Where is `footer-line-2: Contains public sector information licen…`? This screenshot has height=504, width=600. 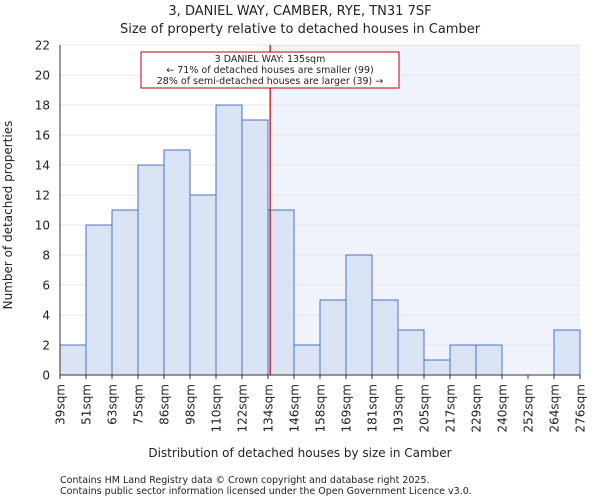
footer-line-2: Contains public sector information licen… is located at coordinates (266, 491).